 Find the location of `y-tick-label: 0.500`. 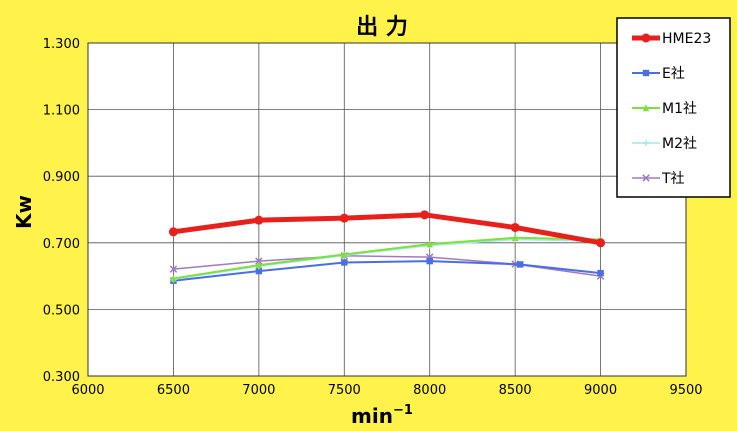

y-tick-label: 0.500 is located at coordinates (61, 310).